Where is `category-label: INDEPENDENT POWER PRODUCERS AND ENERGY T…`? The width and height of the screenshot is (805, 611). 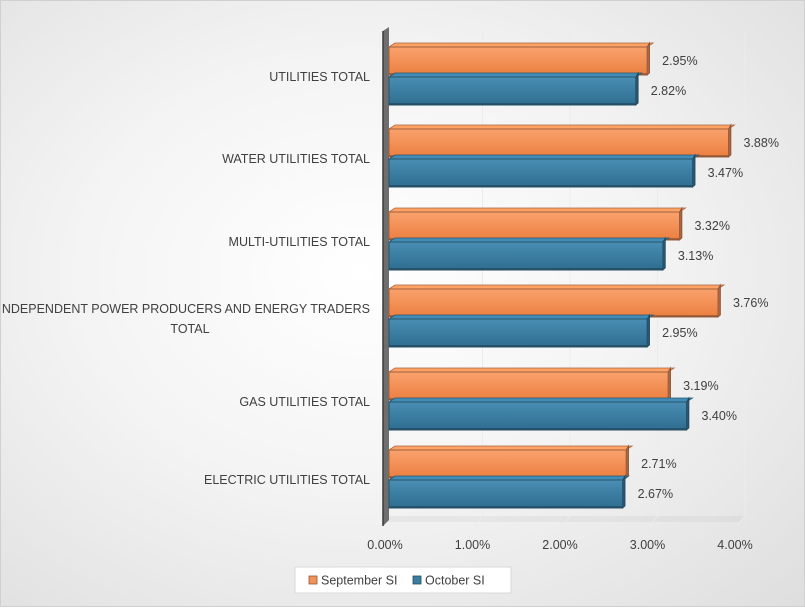 category-label: INDEPENDENT POWER PRODUCERS AND ENERGY T… is located at coordinates (185, 319).